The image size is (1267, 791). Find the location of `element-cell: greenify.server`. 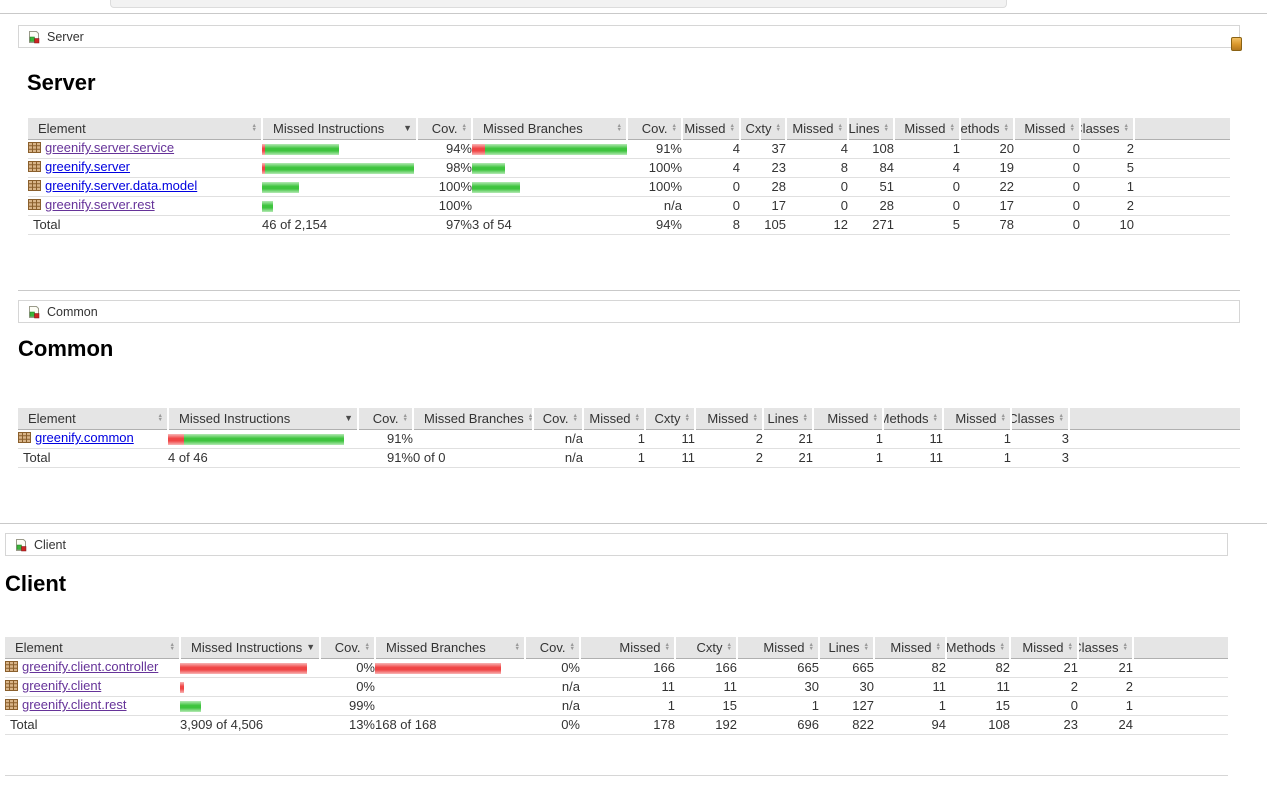

element-cell: greenify.server is located at coordinates (145, 168).